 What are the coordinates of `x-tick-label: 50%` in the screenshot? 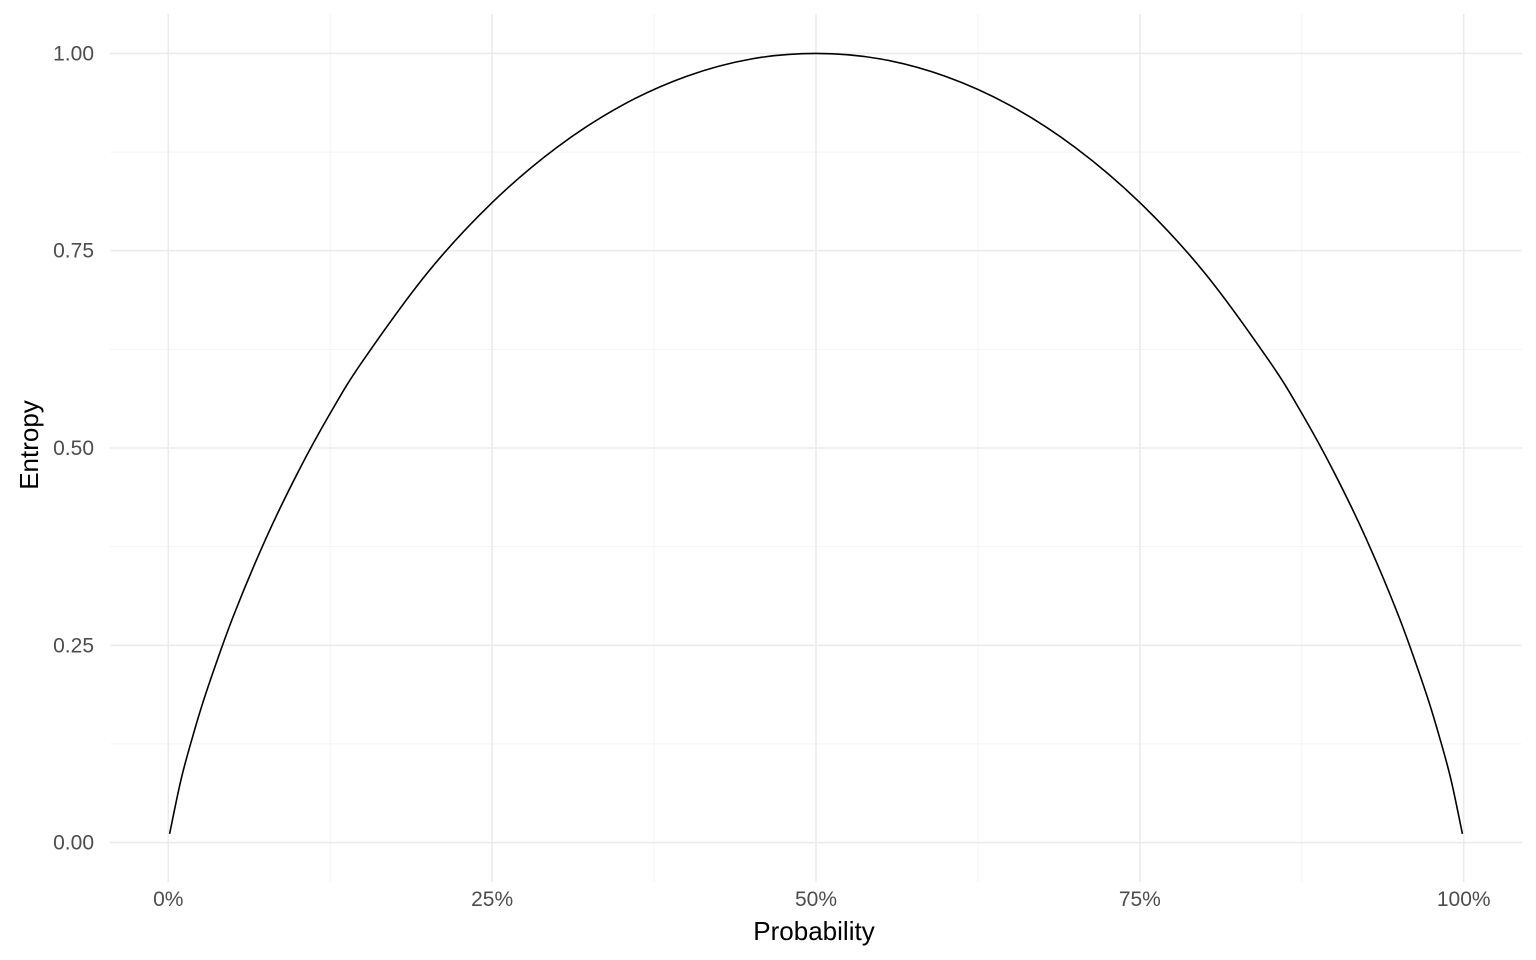 It's located at (816, 899).